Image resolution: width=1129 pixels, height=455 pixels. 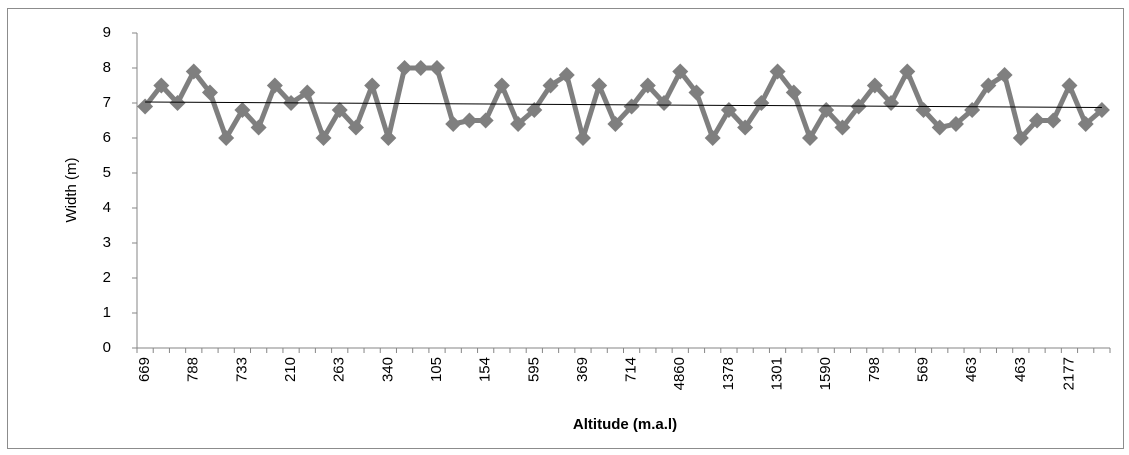 What do you see at coordinates (1068, 373) in the screenshot?
I see `x-tick-label: 2177` at bounding box center [1068, 373].